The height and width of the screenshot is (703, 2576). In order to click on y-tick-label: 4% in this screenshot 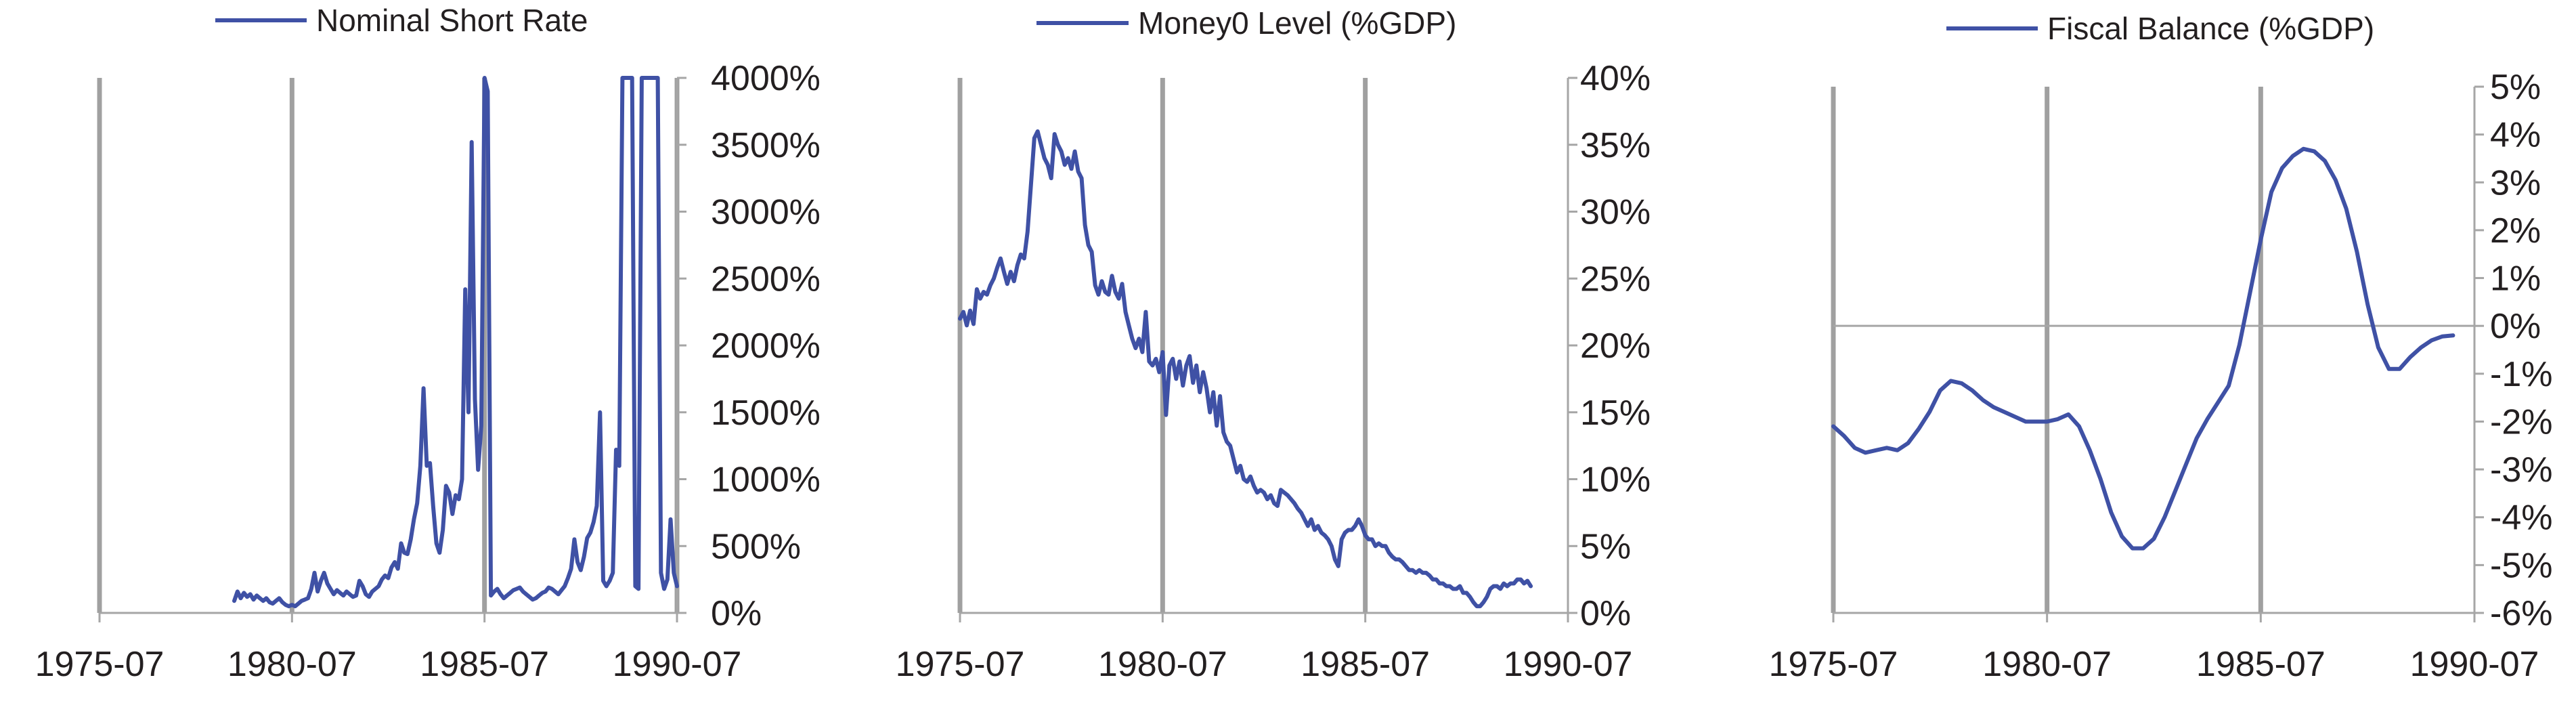, I will do `click(2515, 135)`.